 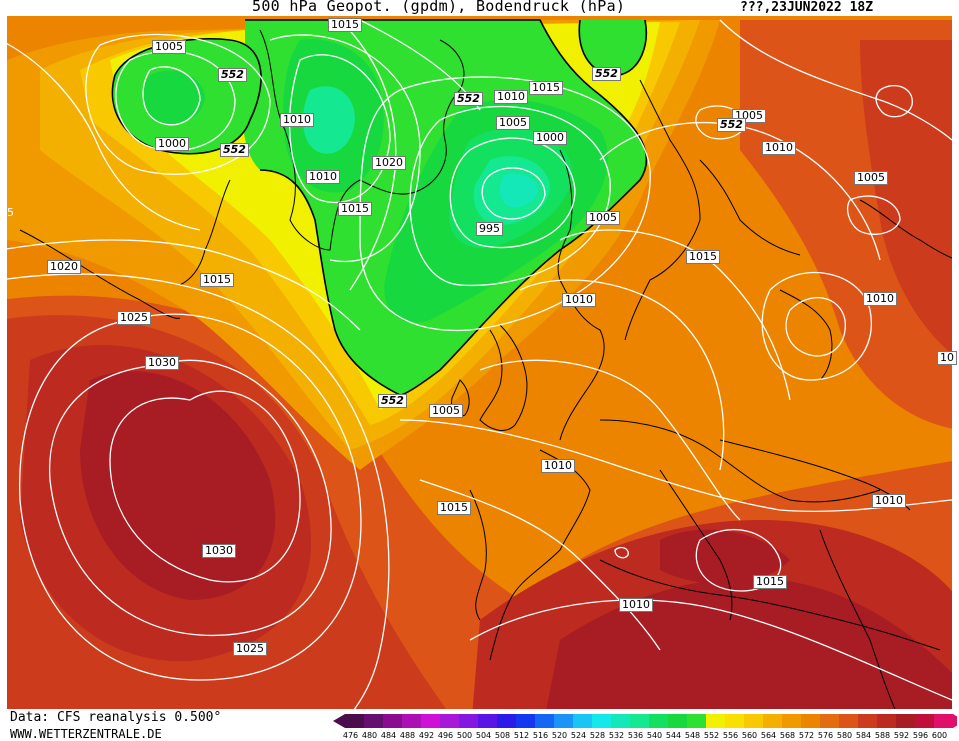 I want to click on scale-tick-label: 500, so click(x=464, y=735).